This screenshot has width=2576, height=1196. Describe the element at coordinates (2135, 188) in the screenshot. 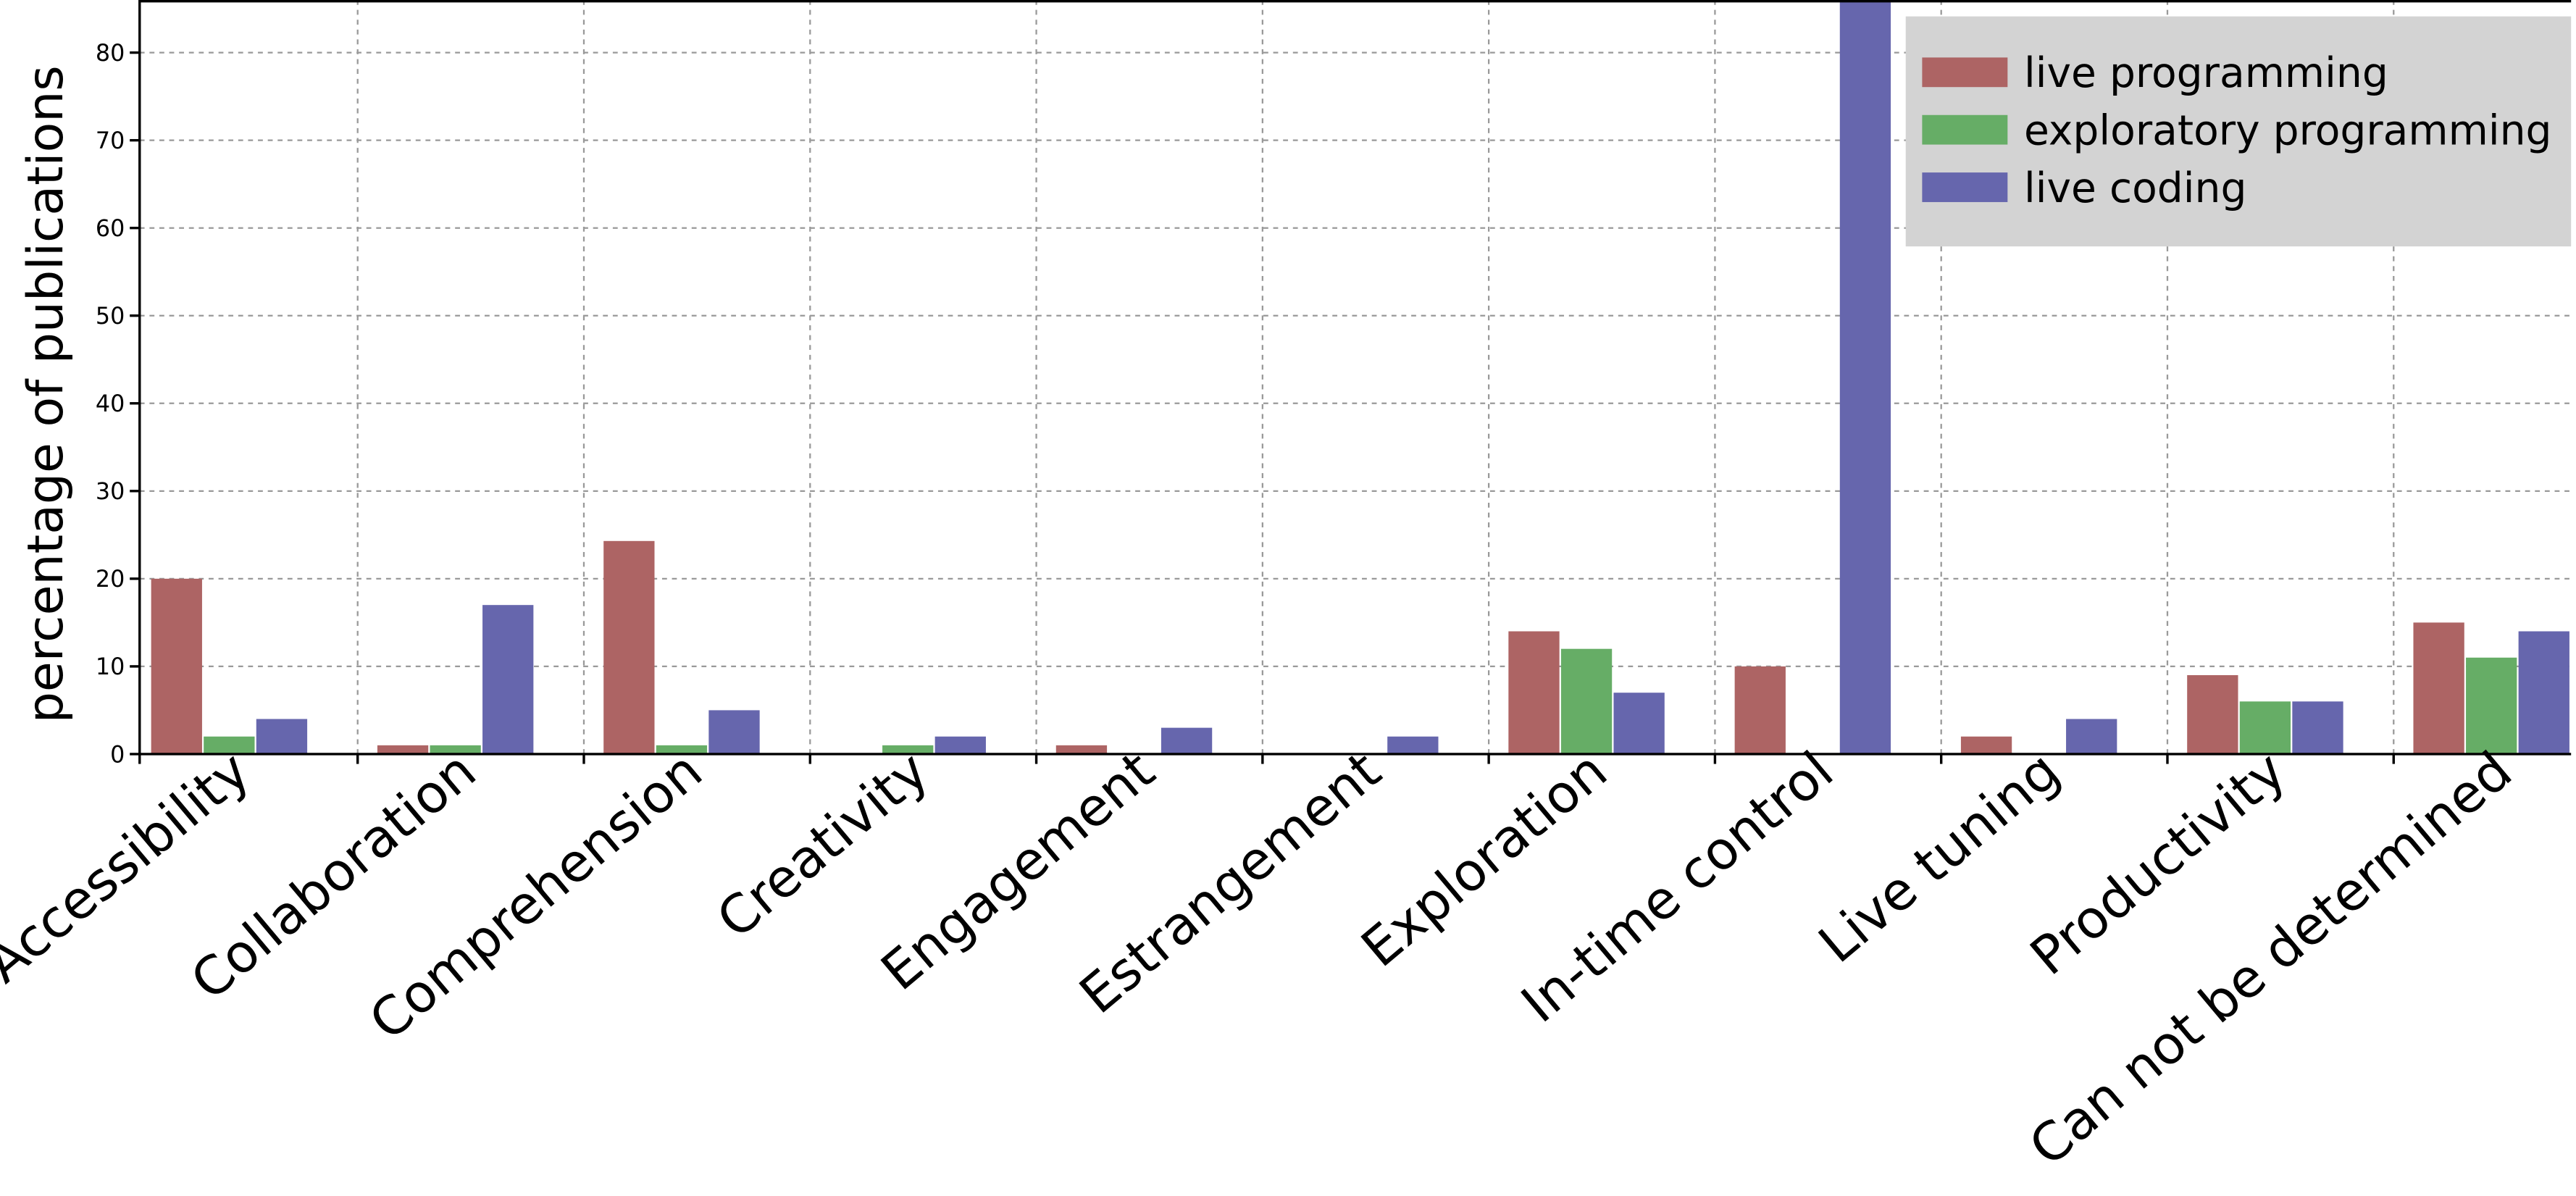

I see `legend-label: live coding` at that location.